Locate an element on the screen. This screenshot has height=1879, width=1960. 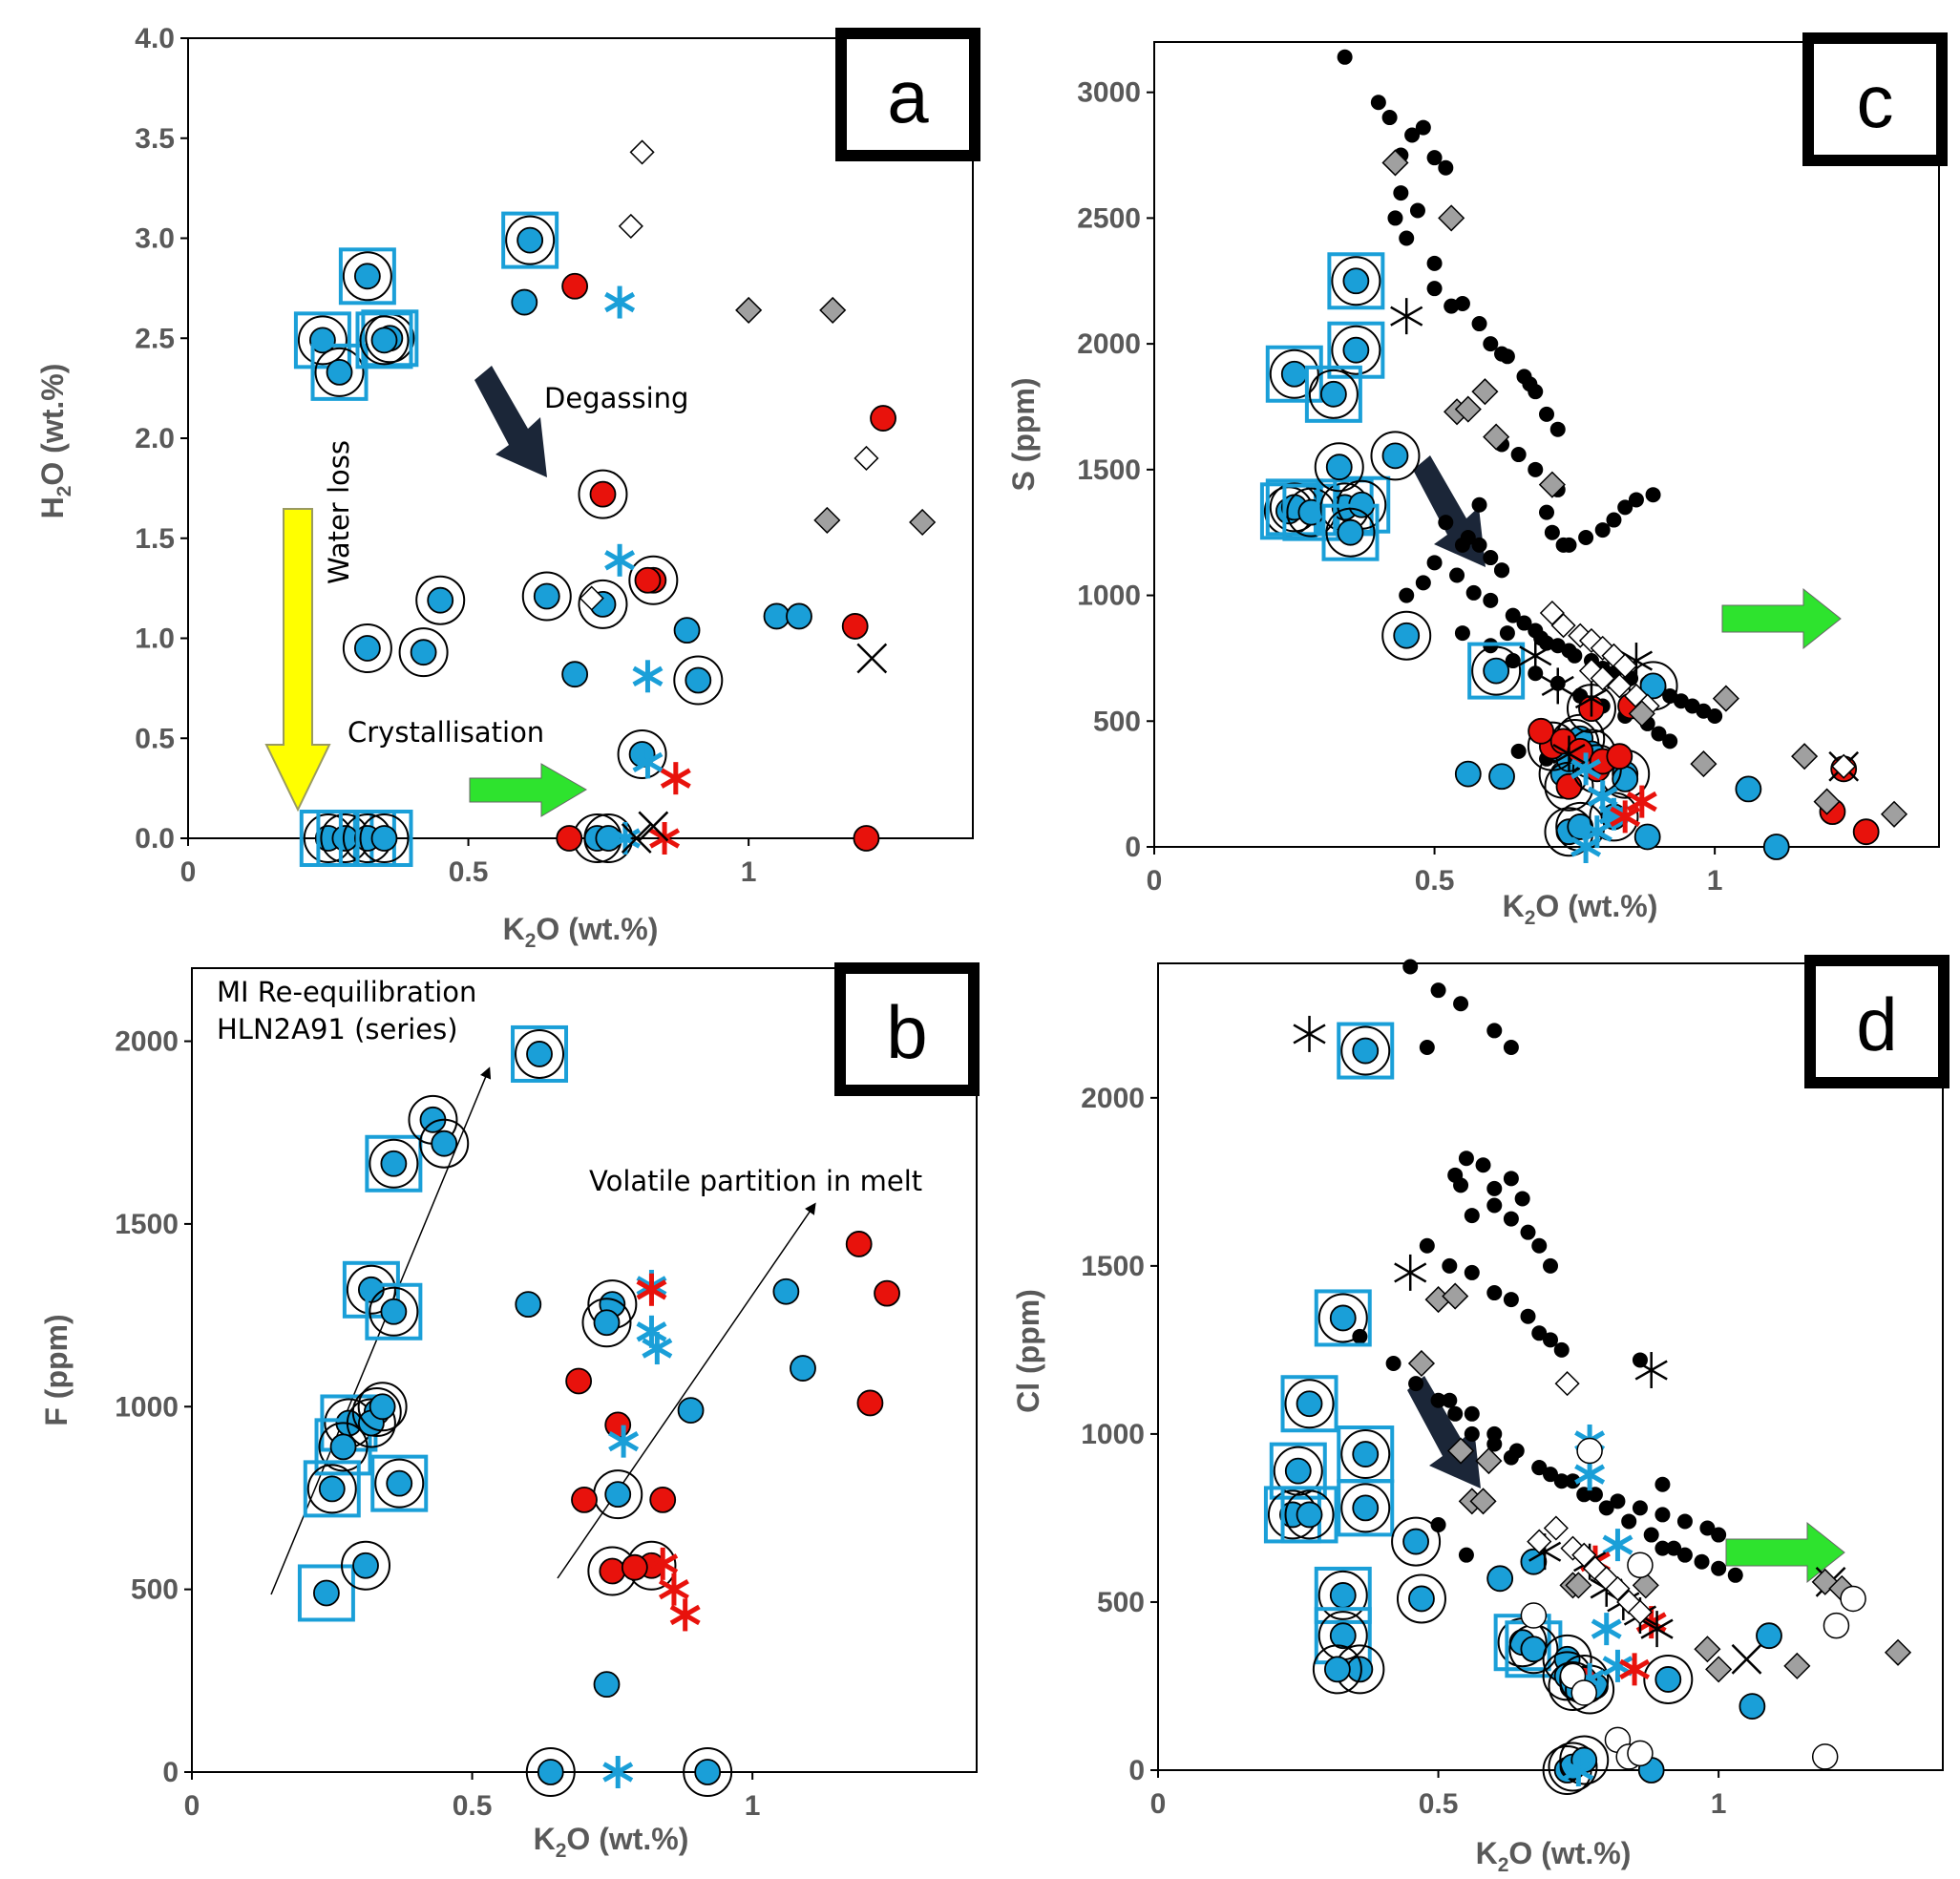
x-tick-label: 0.5 is located at coordinates (1439, 1804).